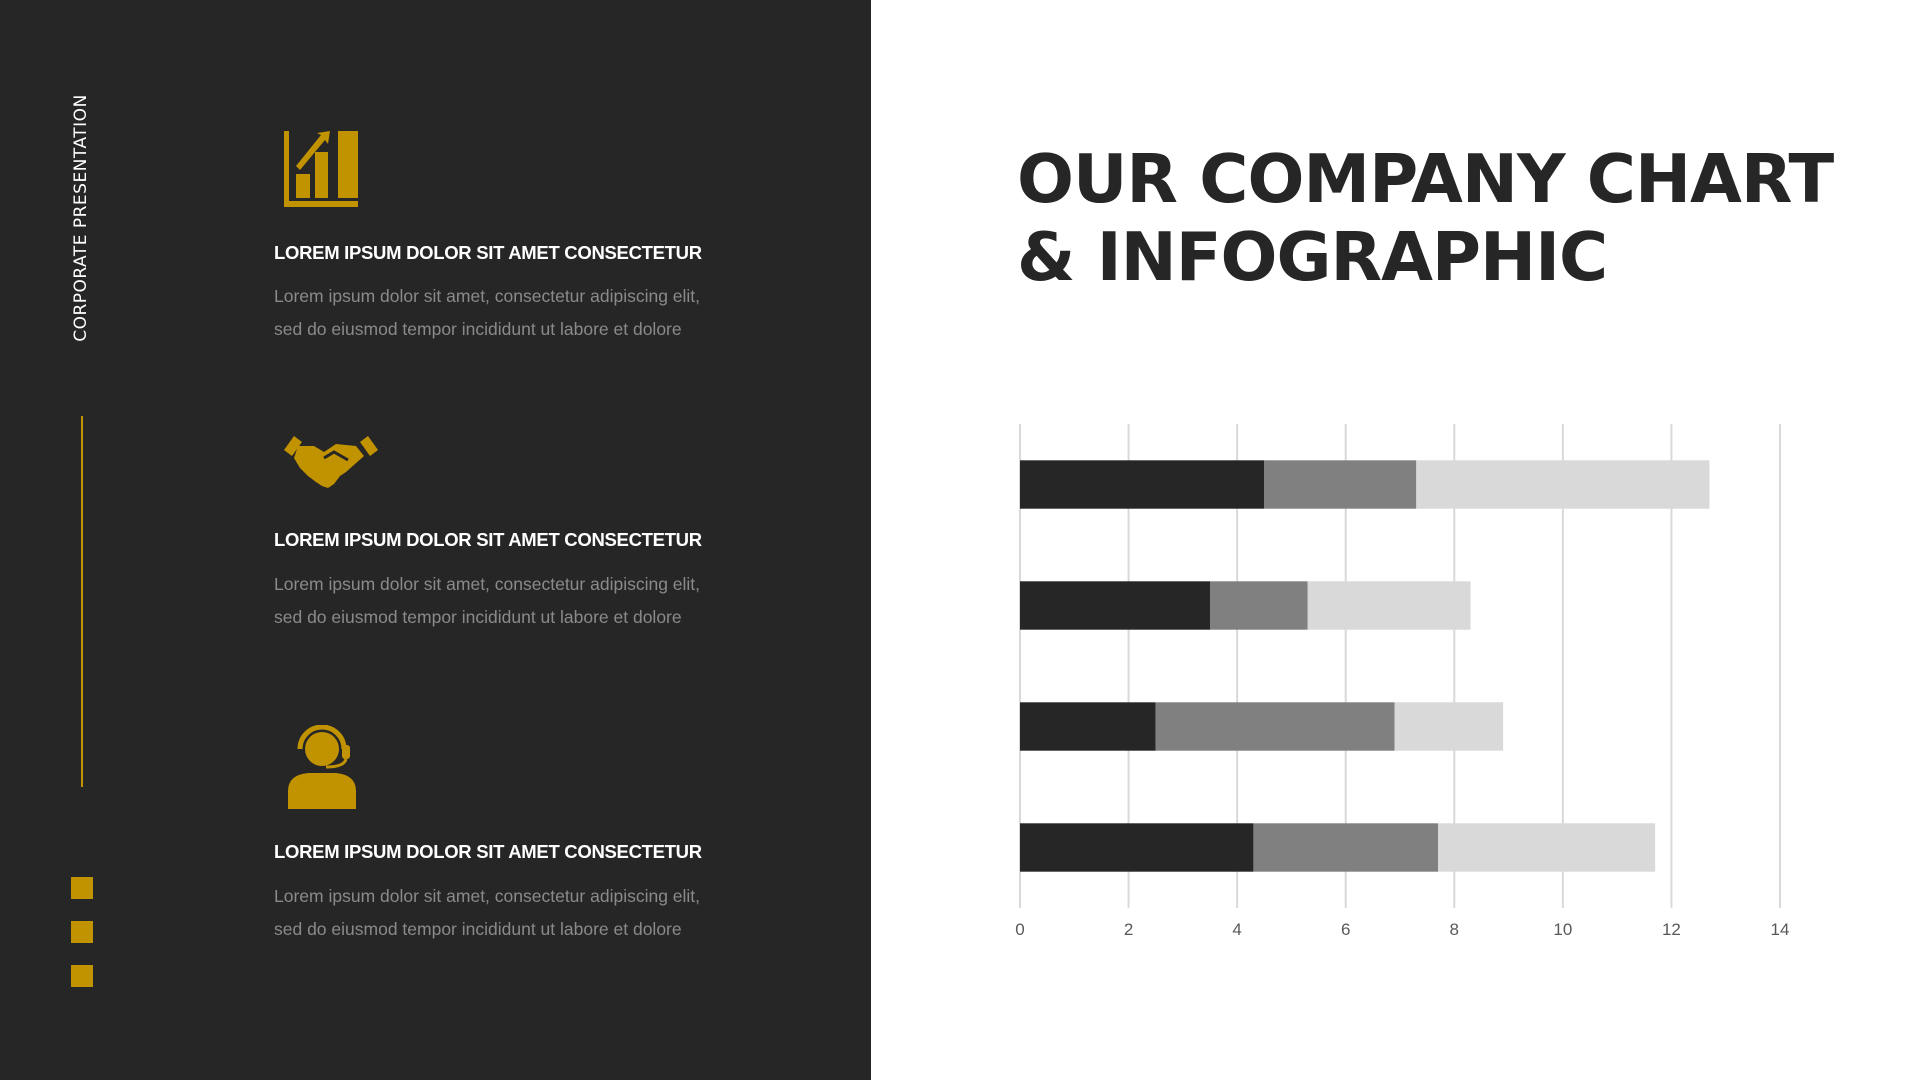  What do you see at coordinates (1454, 929) in the screenshot?
I see `x-tick-label: 8` at bounding box center [1454, 929].